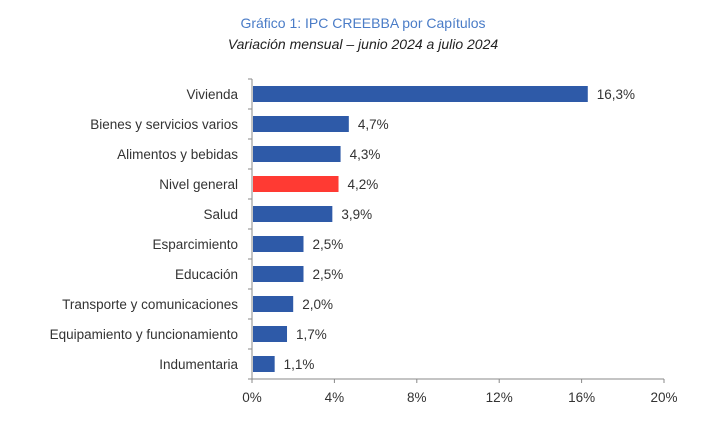 The image size is (726, 422). What do you see at coordinates (417, 397) in the screenshot?
I see `x-tick-label: 8%` at bounding box center [417, 397].